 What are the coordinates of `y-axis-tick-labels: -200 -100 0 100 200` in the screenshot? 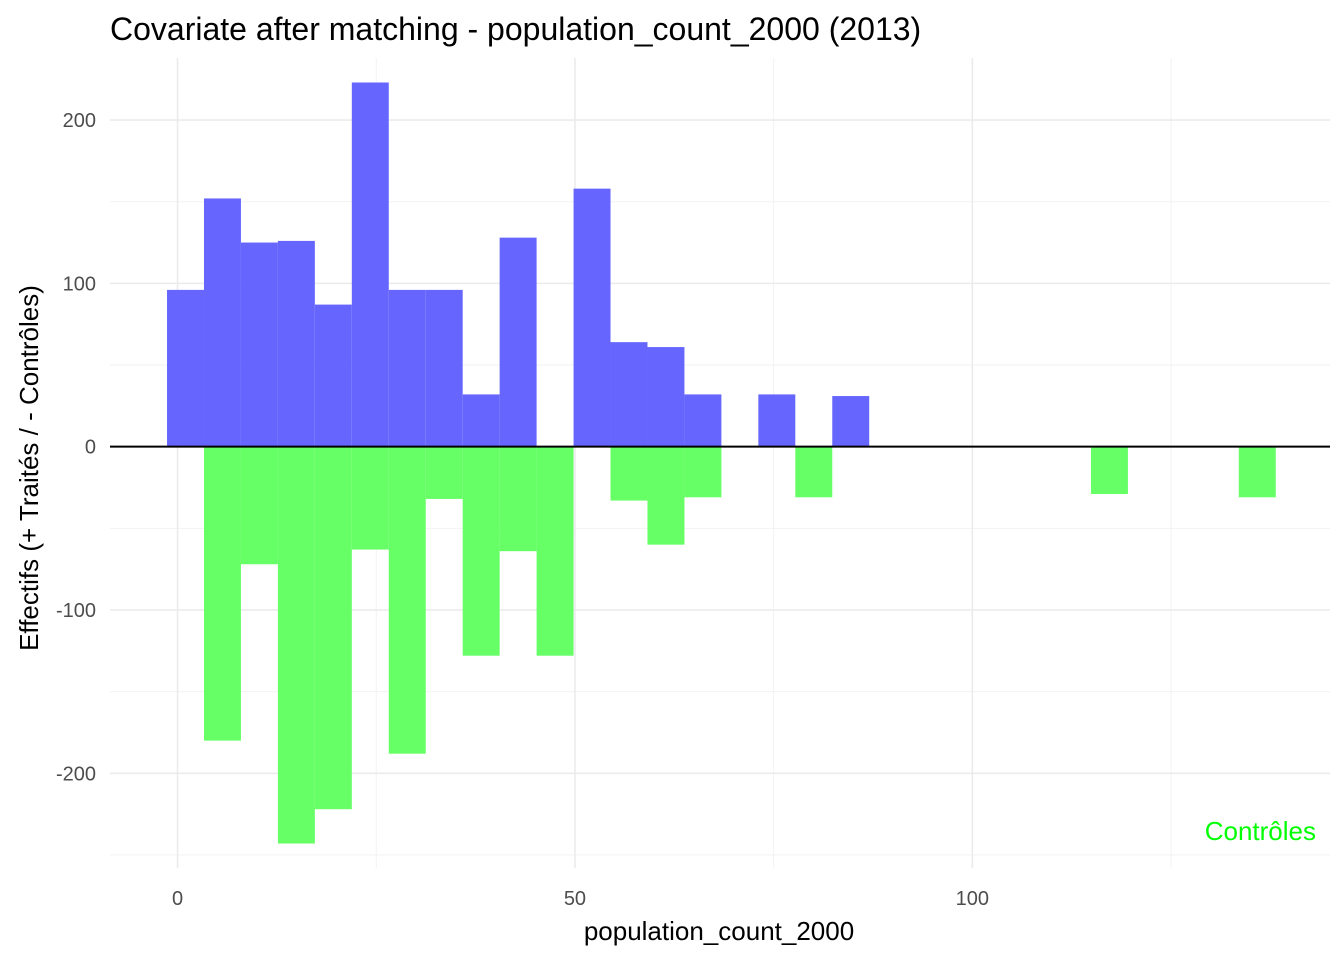 It's located at (76, 447).